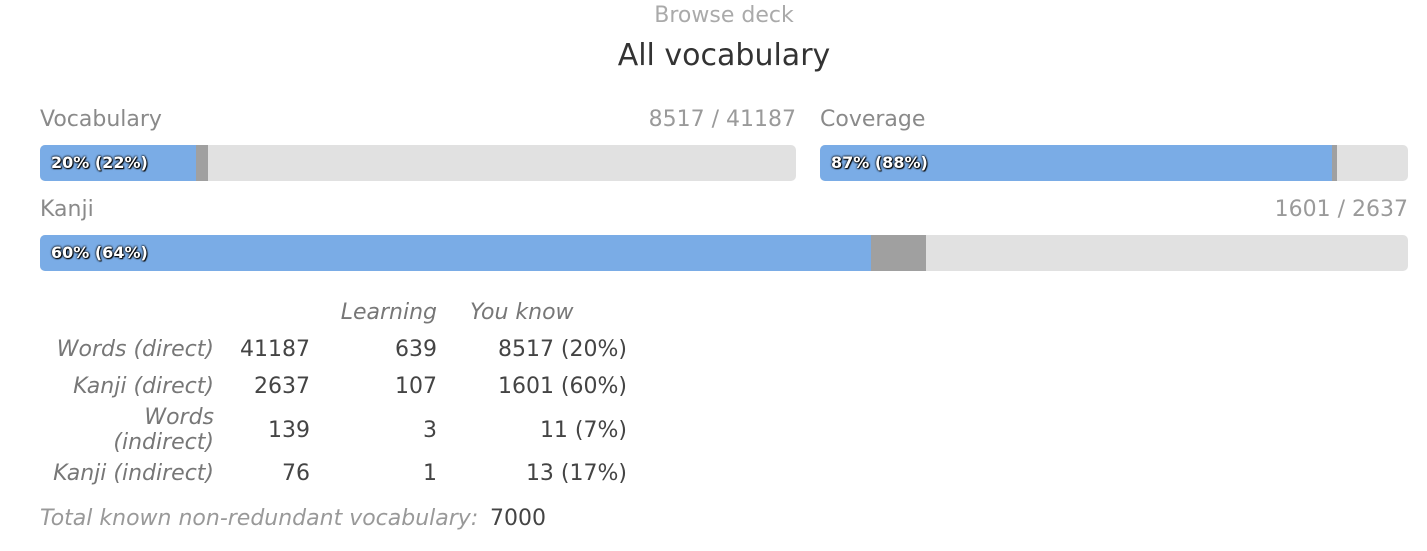  I want to click on kanji-progress-bar: 60% (64%), so click(724, 253).